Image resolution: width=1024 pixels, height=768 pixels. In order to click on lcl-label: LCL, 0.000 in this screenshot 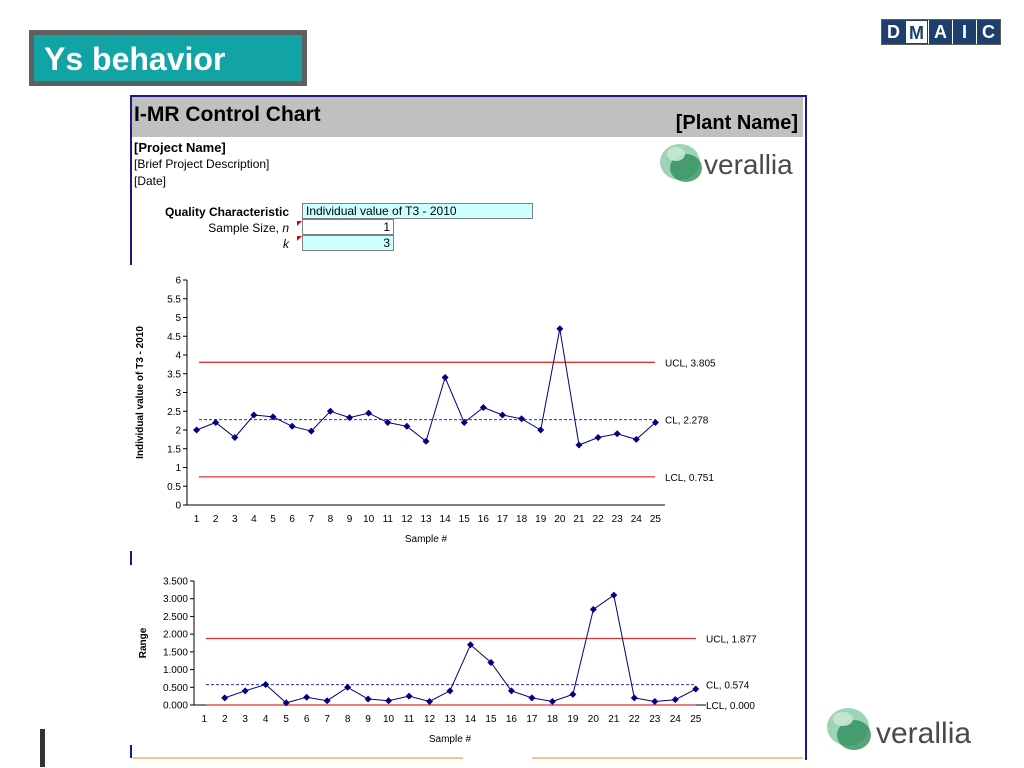, I will do `click(730, 706)`.